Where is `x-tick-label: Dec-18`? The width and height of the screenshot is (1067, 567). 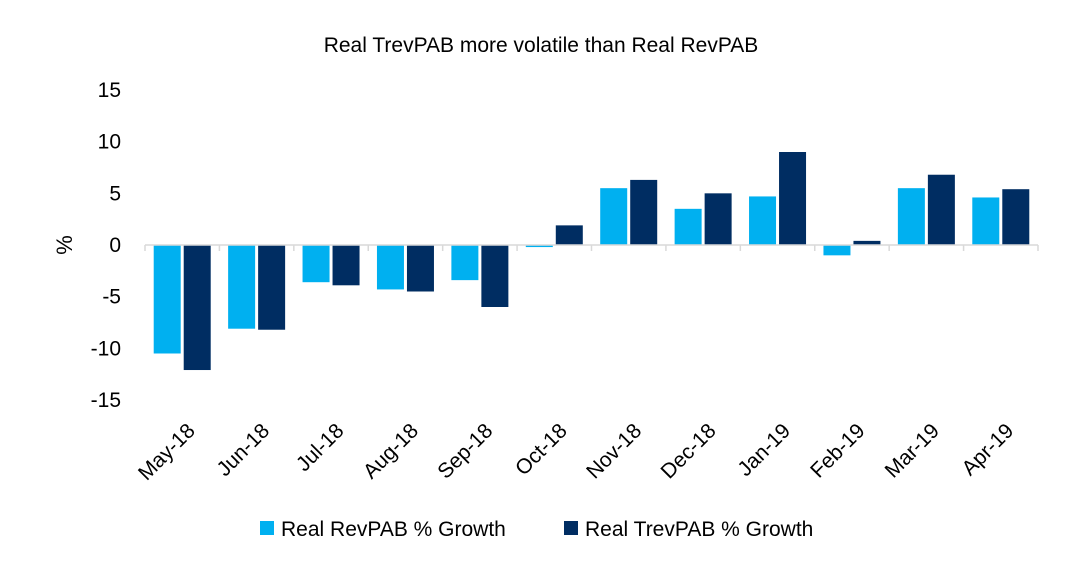
x-tick-label: Dec-18 is located at coordinates (689, 451).